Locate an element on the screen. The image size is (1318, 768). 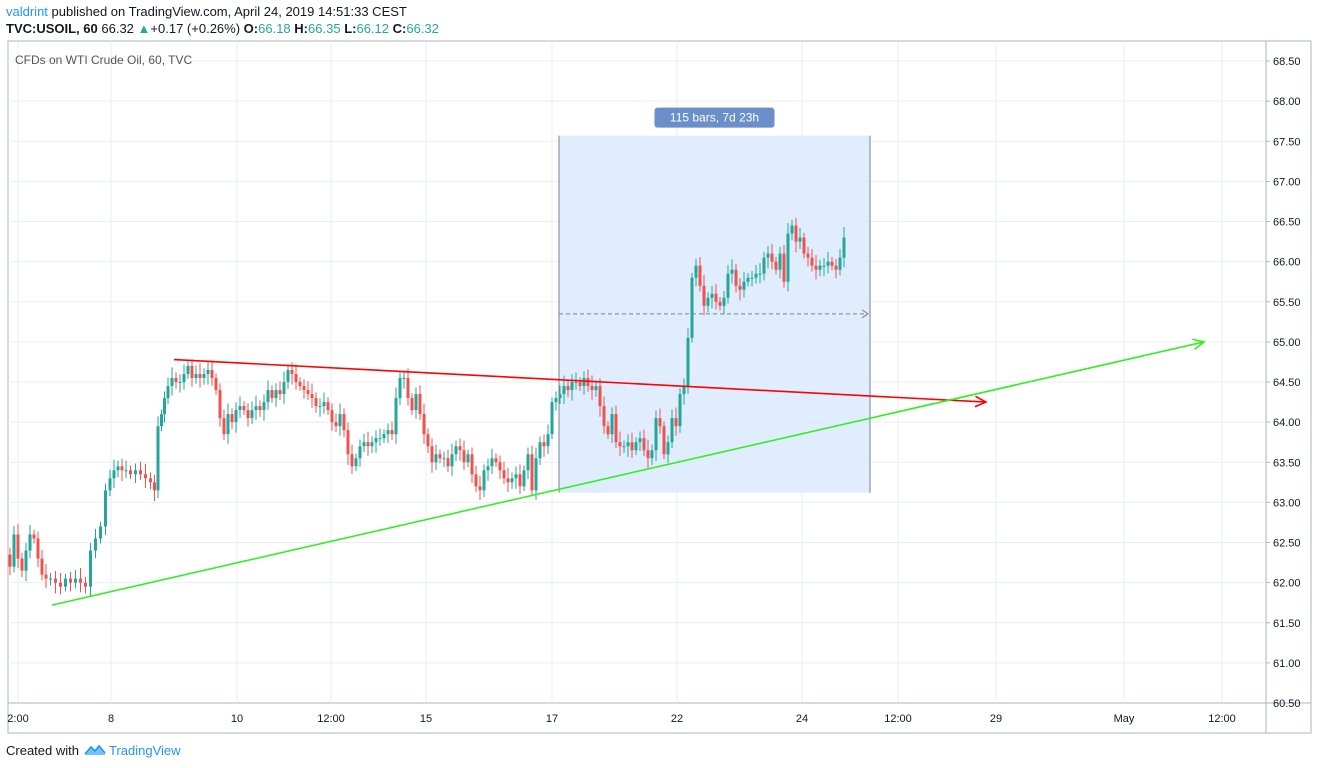
tradingview-brand: TradingView is located at coordinates (144, 750).